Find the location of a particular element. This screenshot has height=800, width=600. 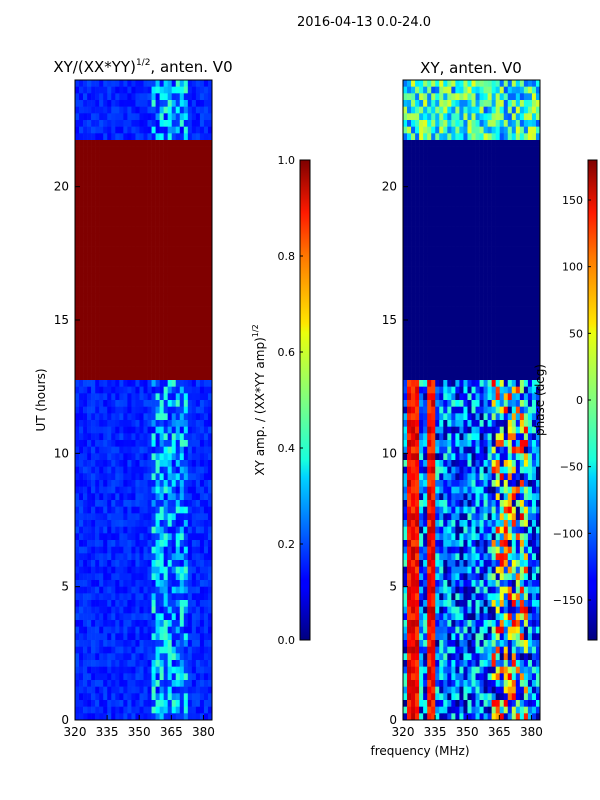

colorbar-tick-label: 0.6 is located at coordinates (287, 352).